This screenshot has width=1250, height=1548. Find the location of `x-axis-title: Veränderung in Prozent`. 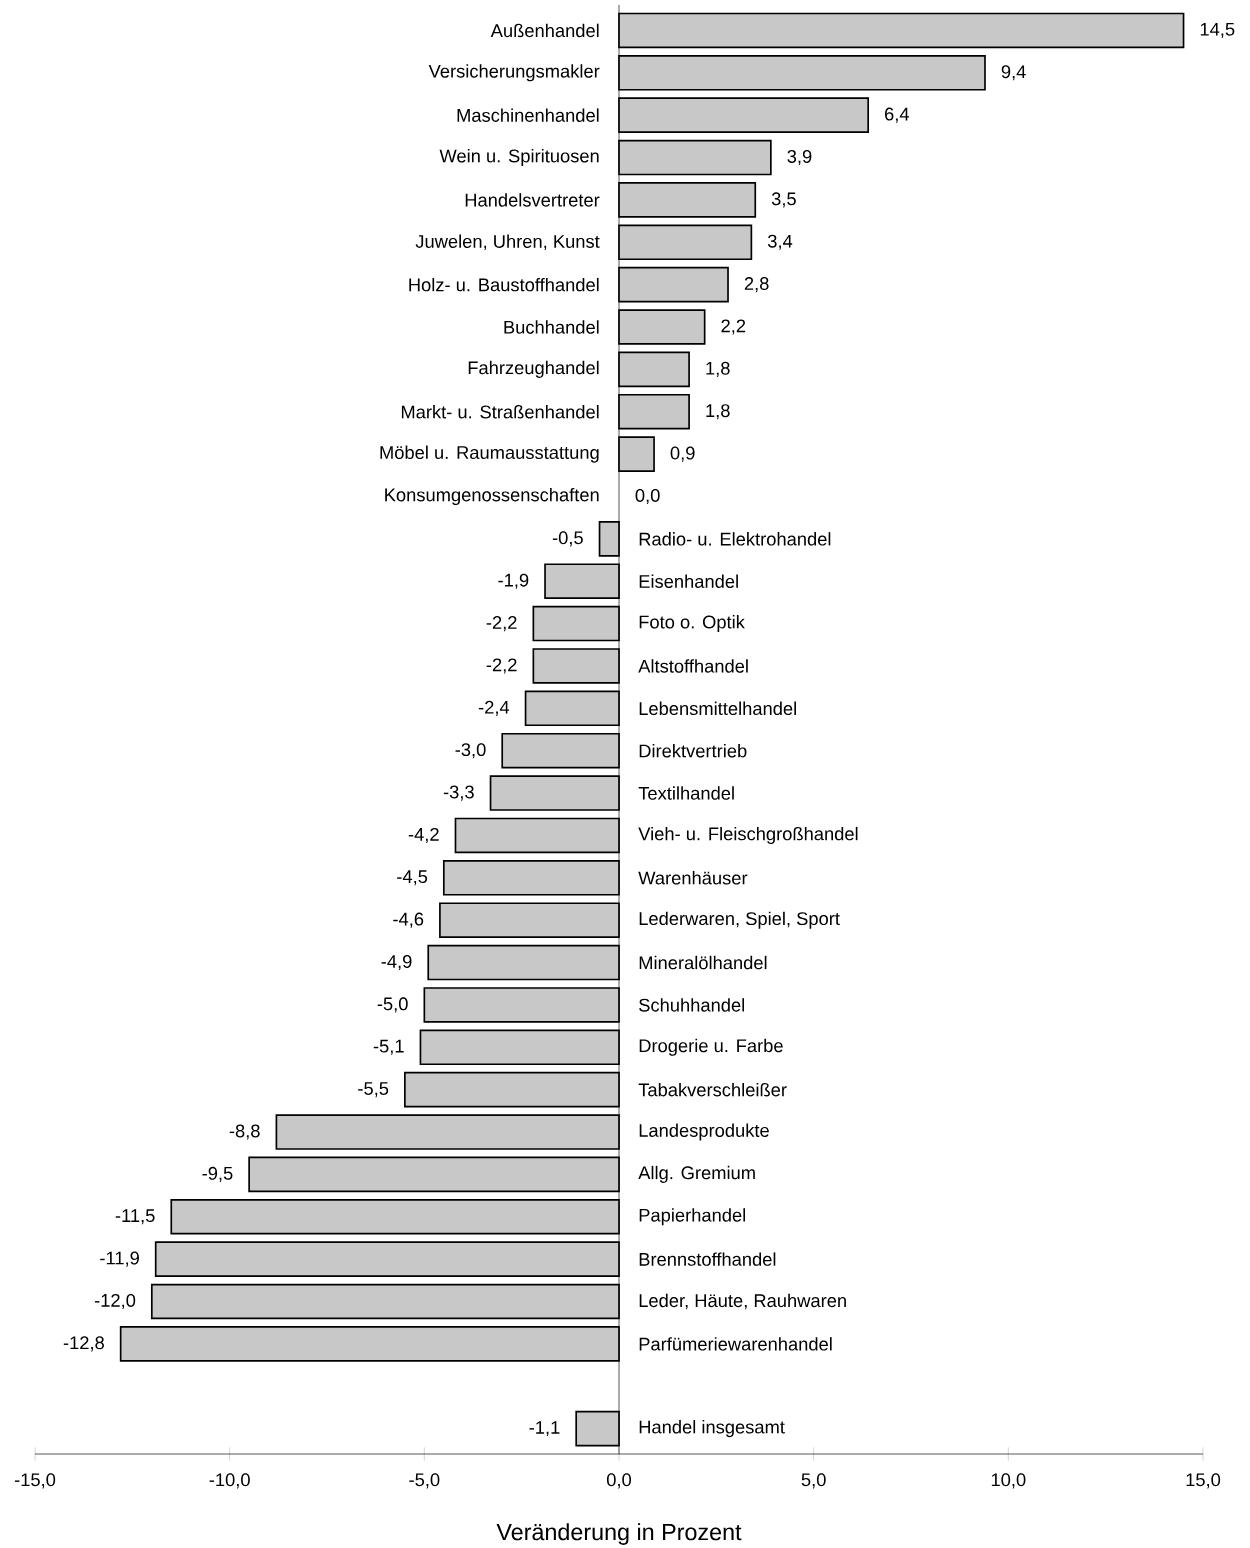

x-axis-title: Veränderung in Prozent is located at coordinates (619, 1534).